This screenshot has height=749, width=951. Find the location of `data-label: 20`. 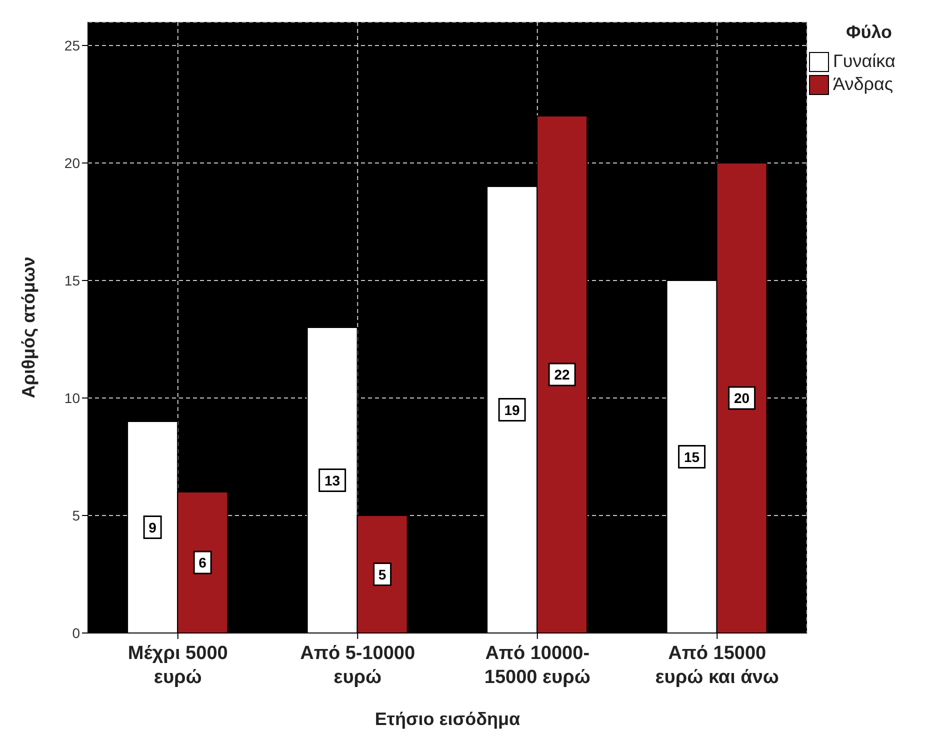

data-label: 20 is located at coordinates (742, 398).